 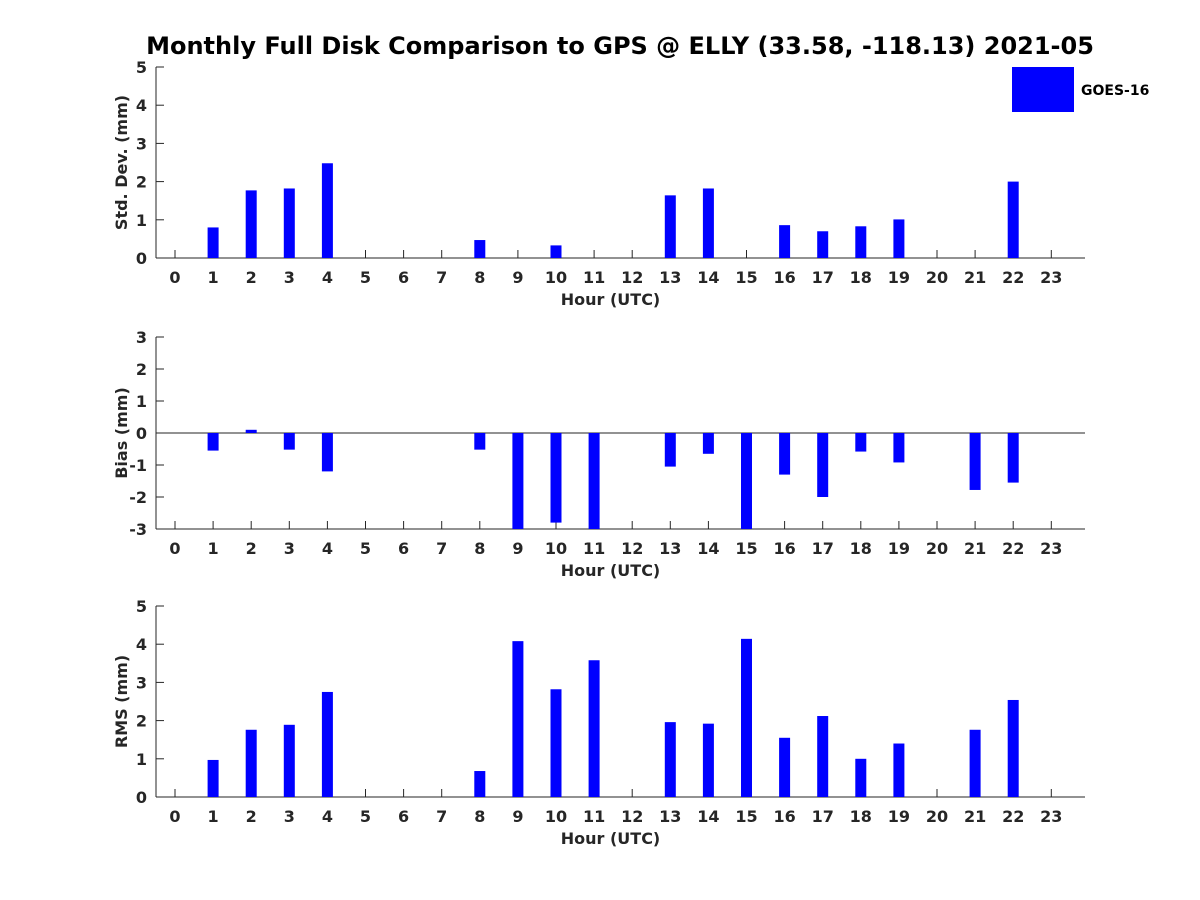 I want to click on x-tick-label: 7, so click(x=441, y=548).